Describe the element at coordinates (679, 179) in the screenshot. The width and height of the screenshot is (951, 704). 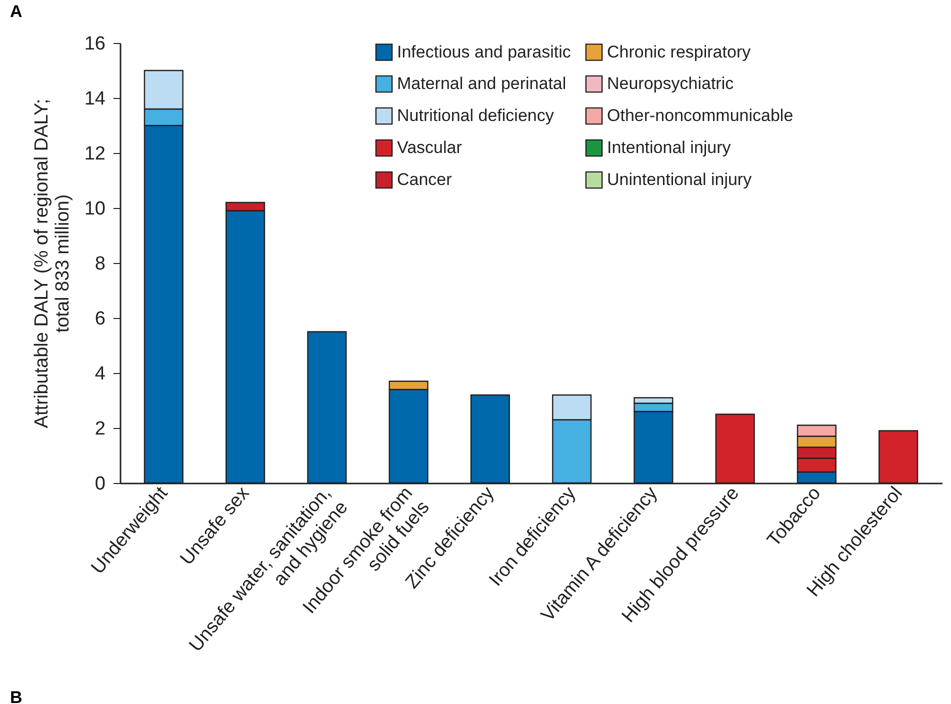
I see `legend-label: Unintentional injury` at that location.